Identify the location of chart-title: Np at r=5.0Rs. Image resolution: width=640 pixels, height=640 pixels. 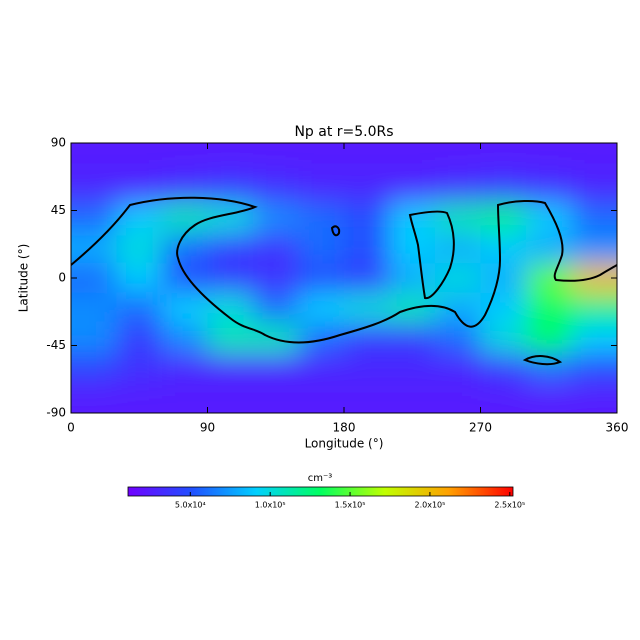
(343, 132).